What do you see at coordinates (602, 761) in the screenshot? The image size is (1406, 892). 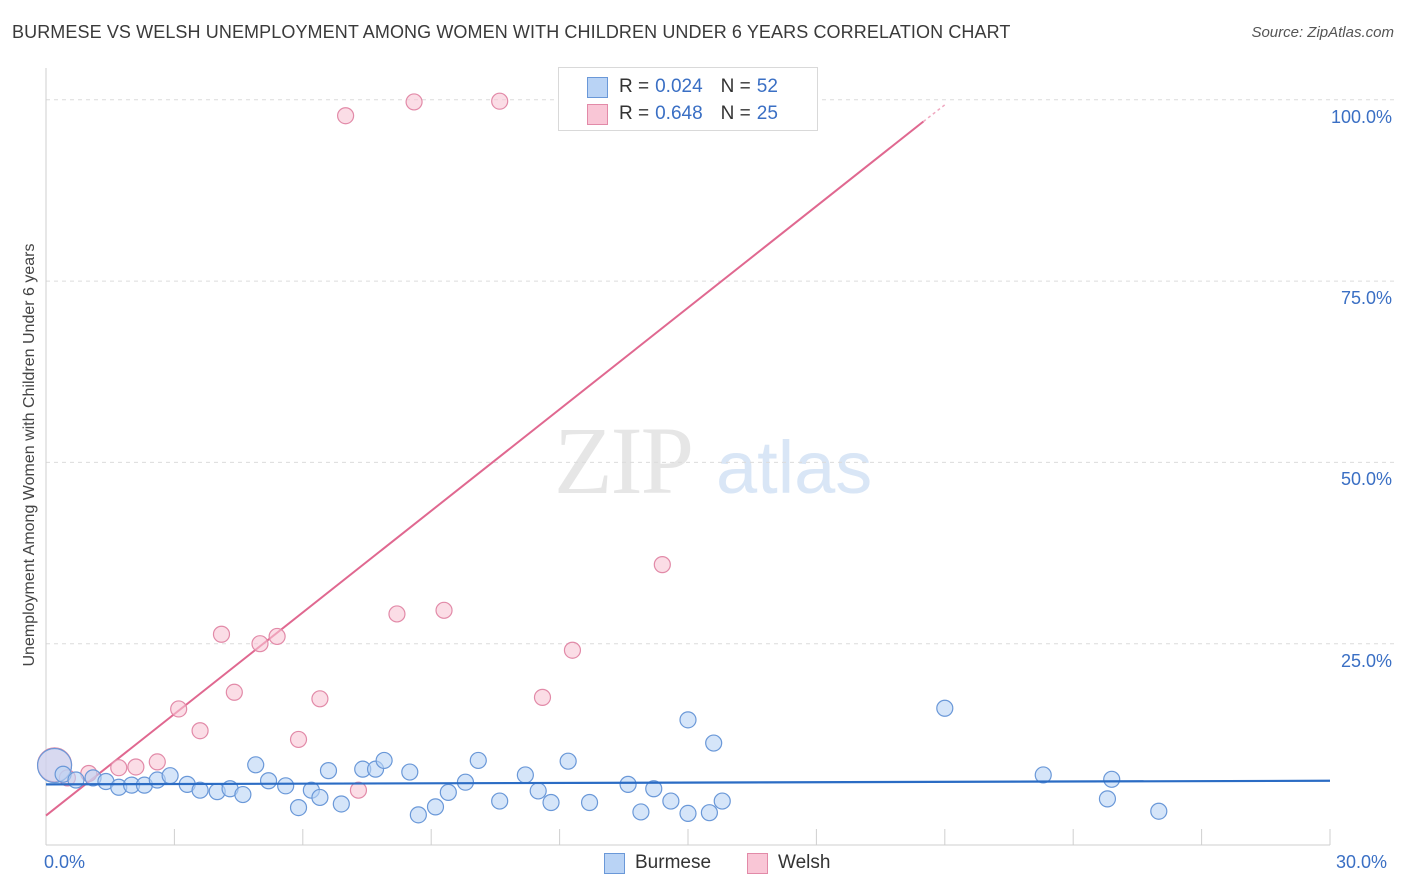 I see `burmese-points` at bounding box center [602, 761].